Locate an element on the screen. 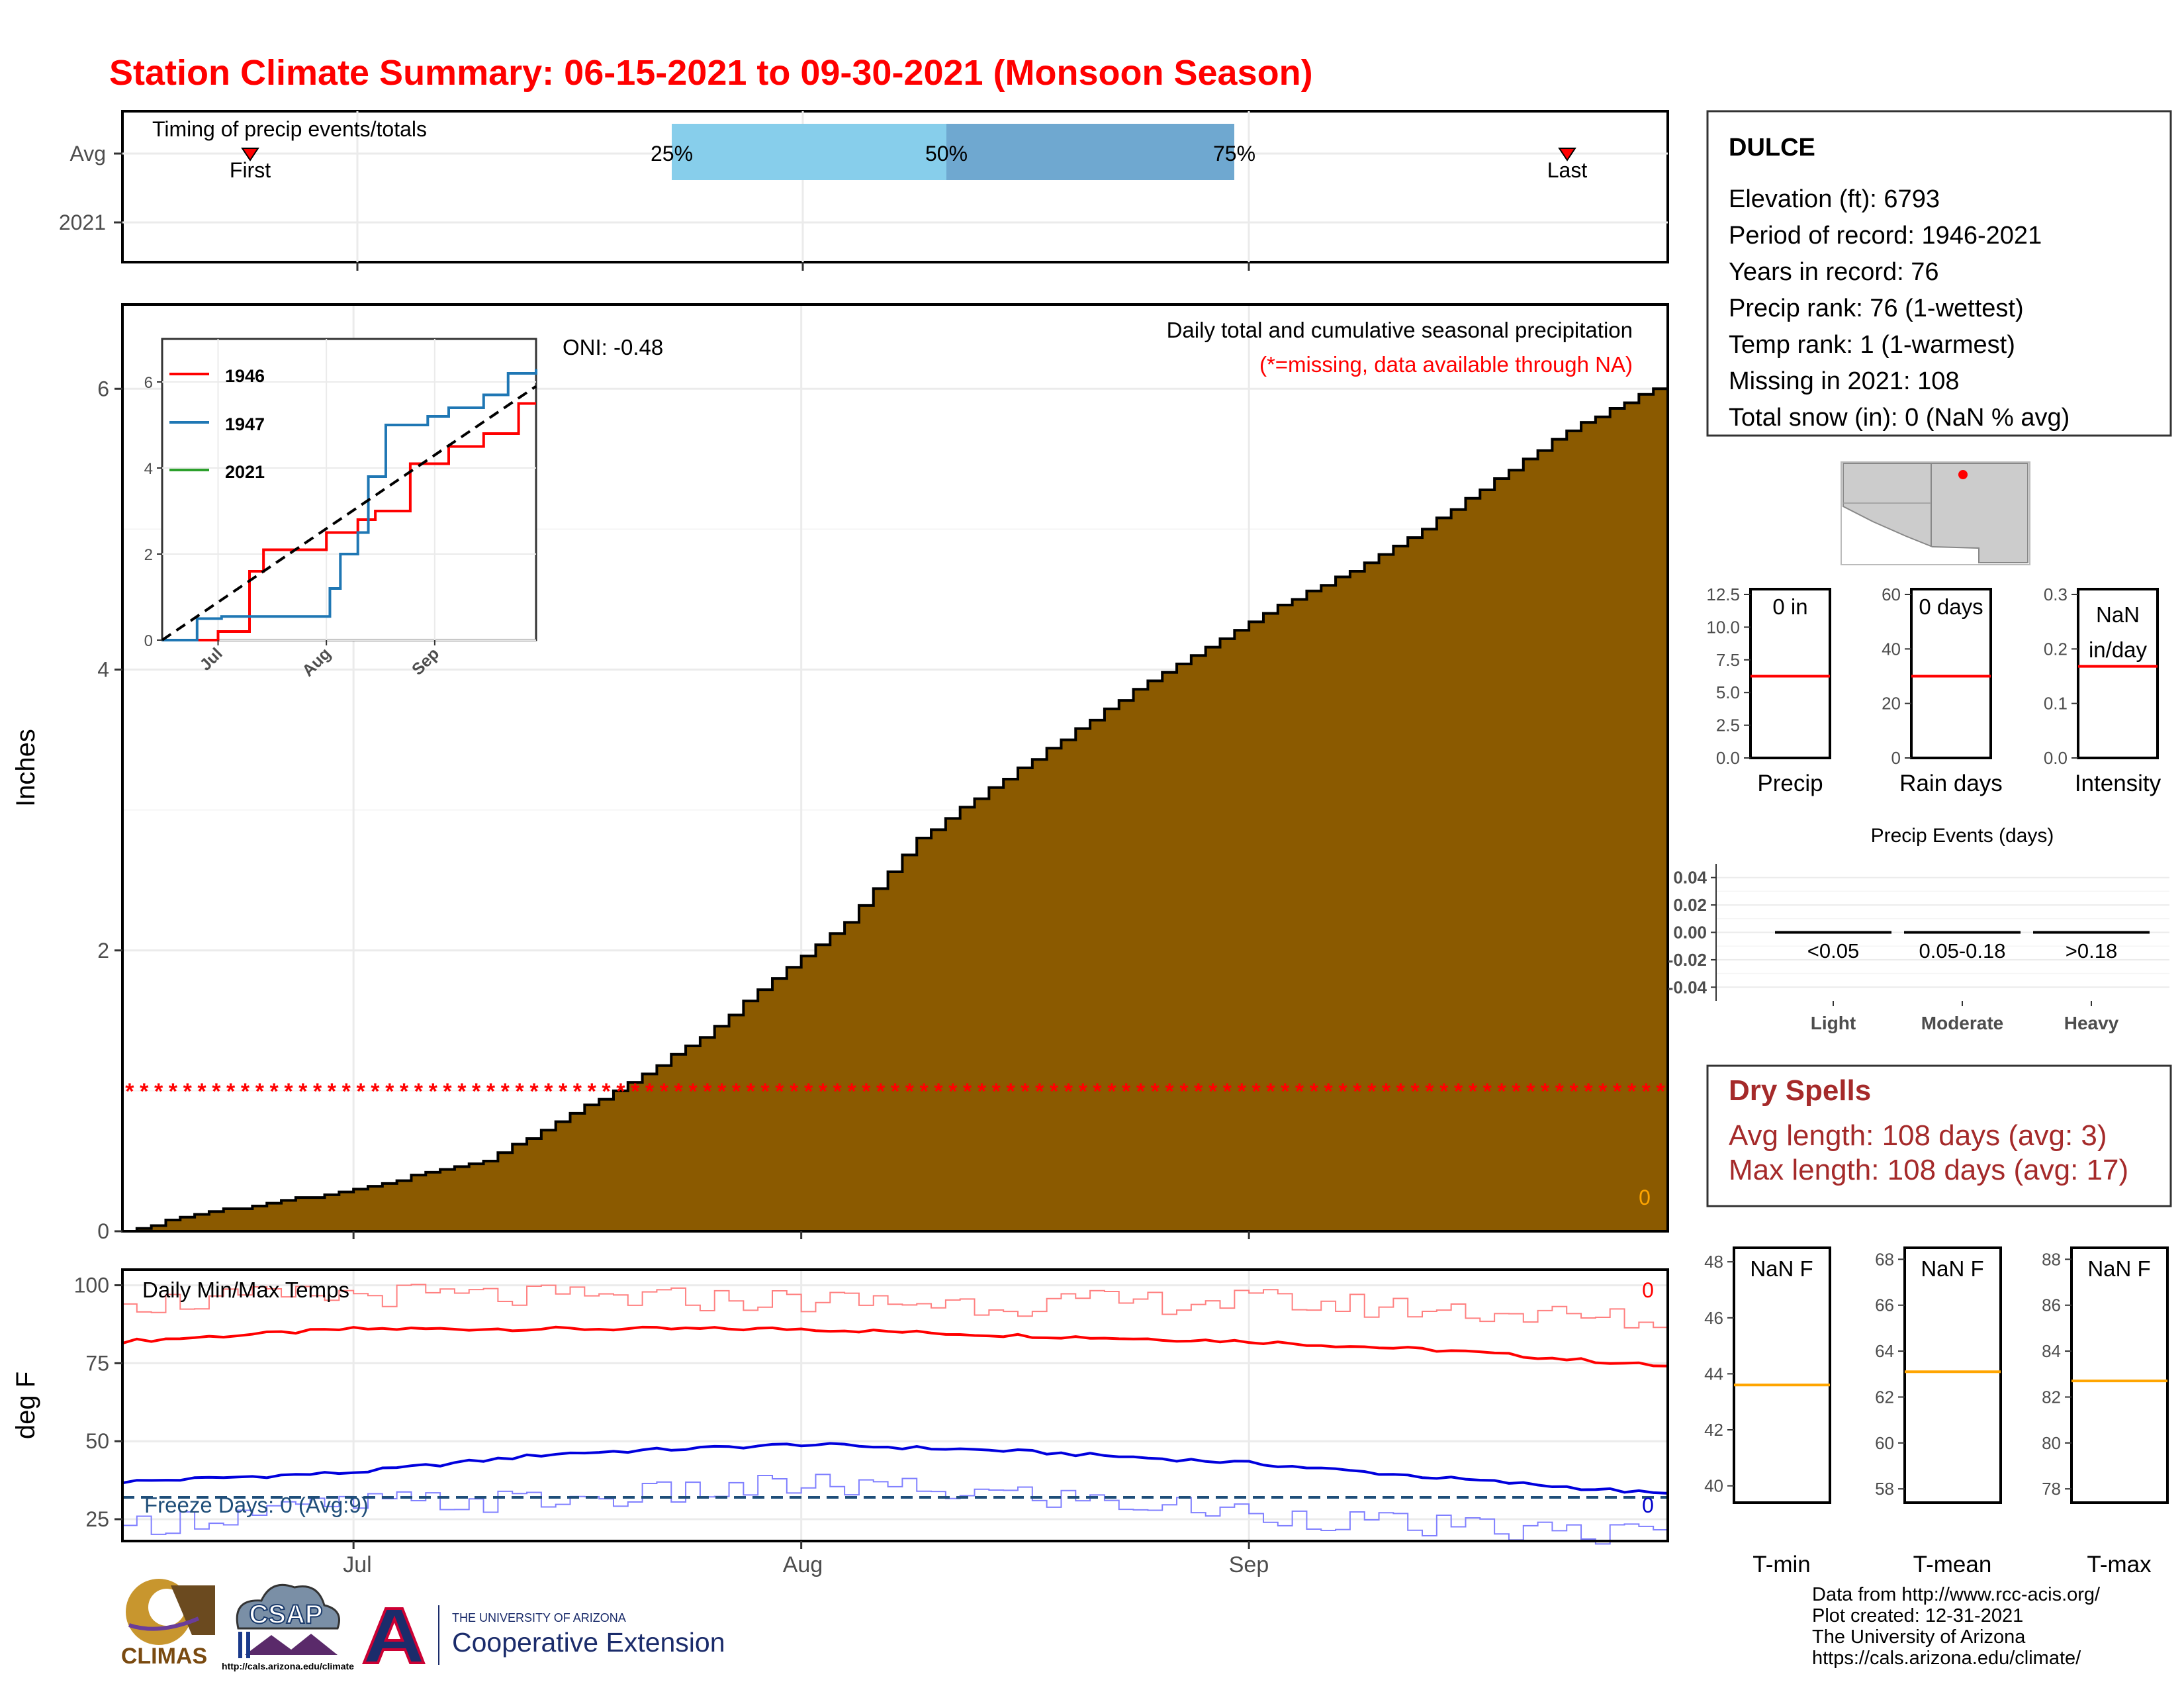 The image size is (2184, 1688). station-location-dot is located at coordinates (1963, 474).